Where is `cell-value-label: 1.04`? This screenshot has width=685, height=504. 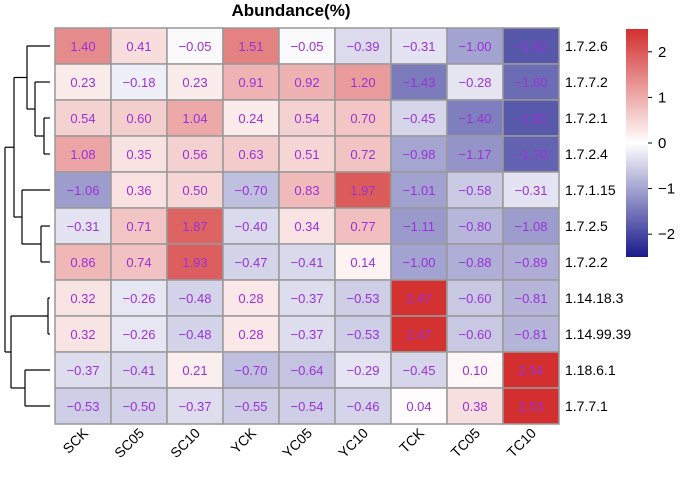
cell-value-label: 1.04 is located at coordinates (194, 118).